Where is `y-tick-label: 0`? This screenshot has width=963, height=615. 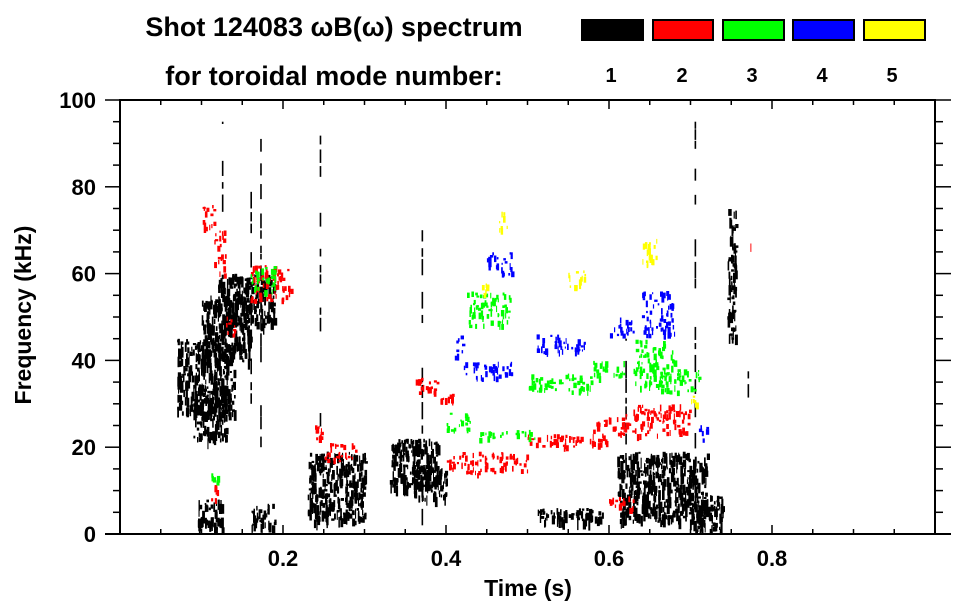
y-tick-label: 0 is located at coordinates (90, 534).